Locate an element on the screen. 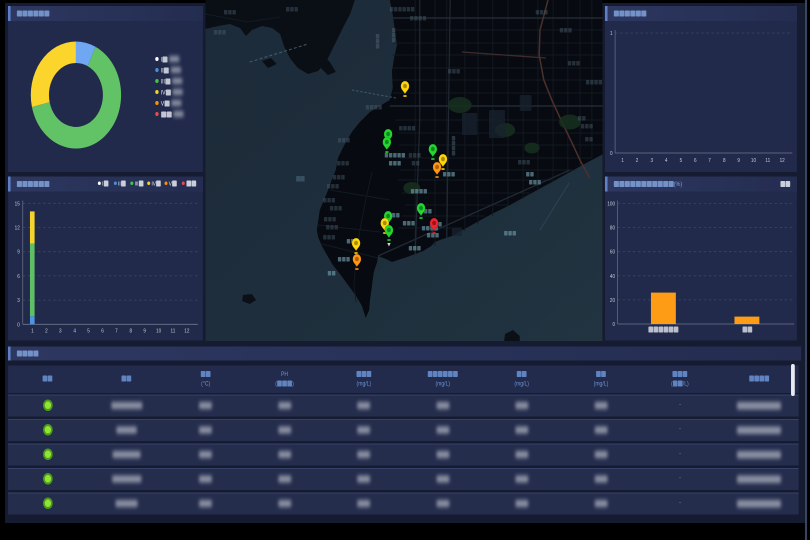 The height and width of the screenshot is (540, 810). svg-text: 20 is located at coordinates (612, 301).